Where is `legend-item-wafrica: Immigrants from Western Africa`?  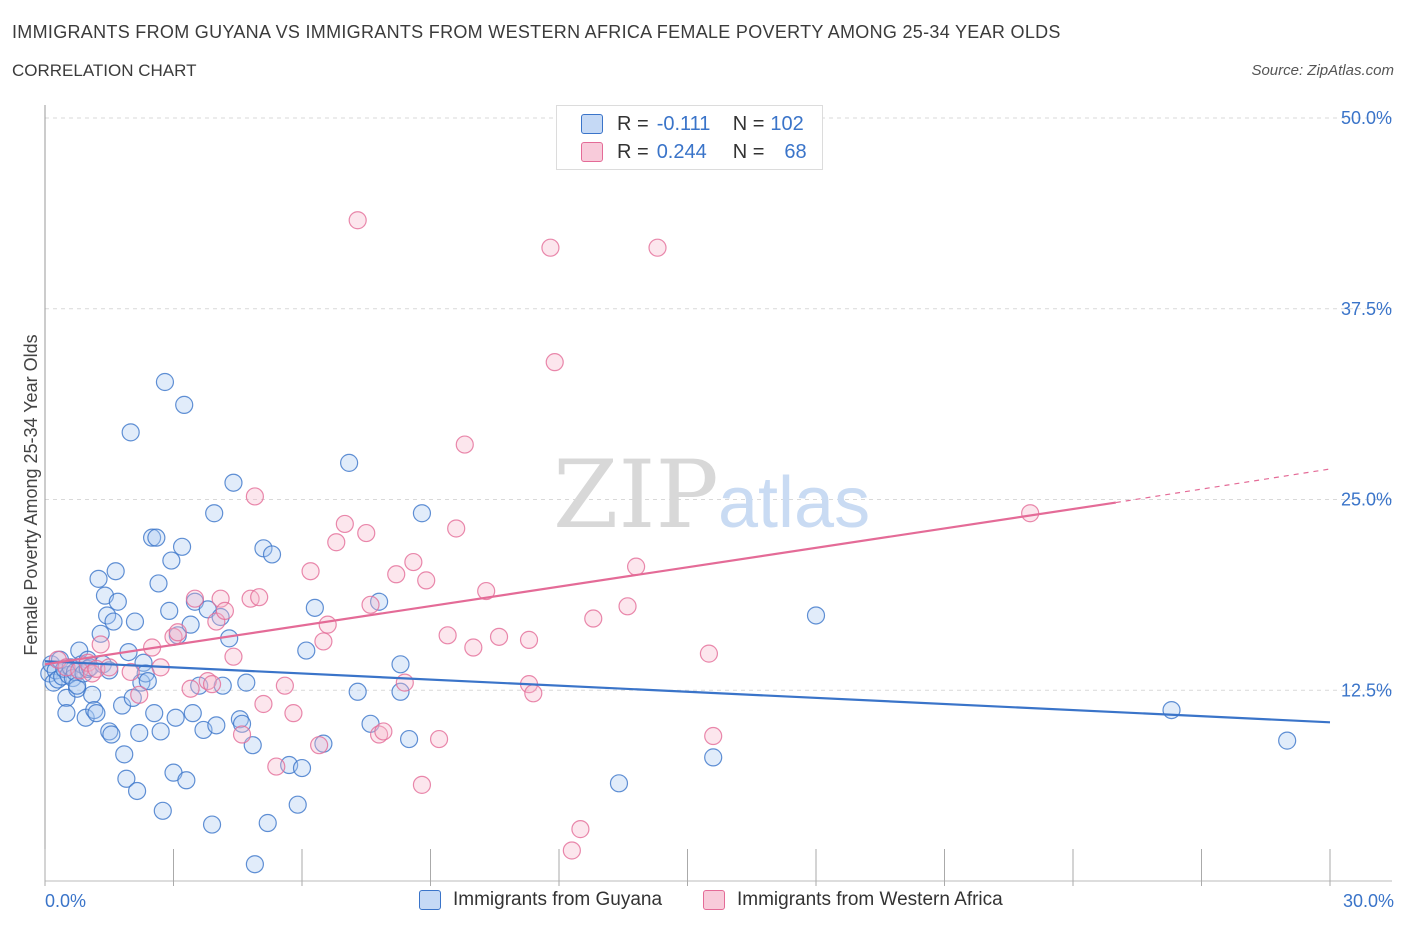
legend-item-wafrica: Immigrants from Western Africa is located at coordinates (853, 900).